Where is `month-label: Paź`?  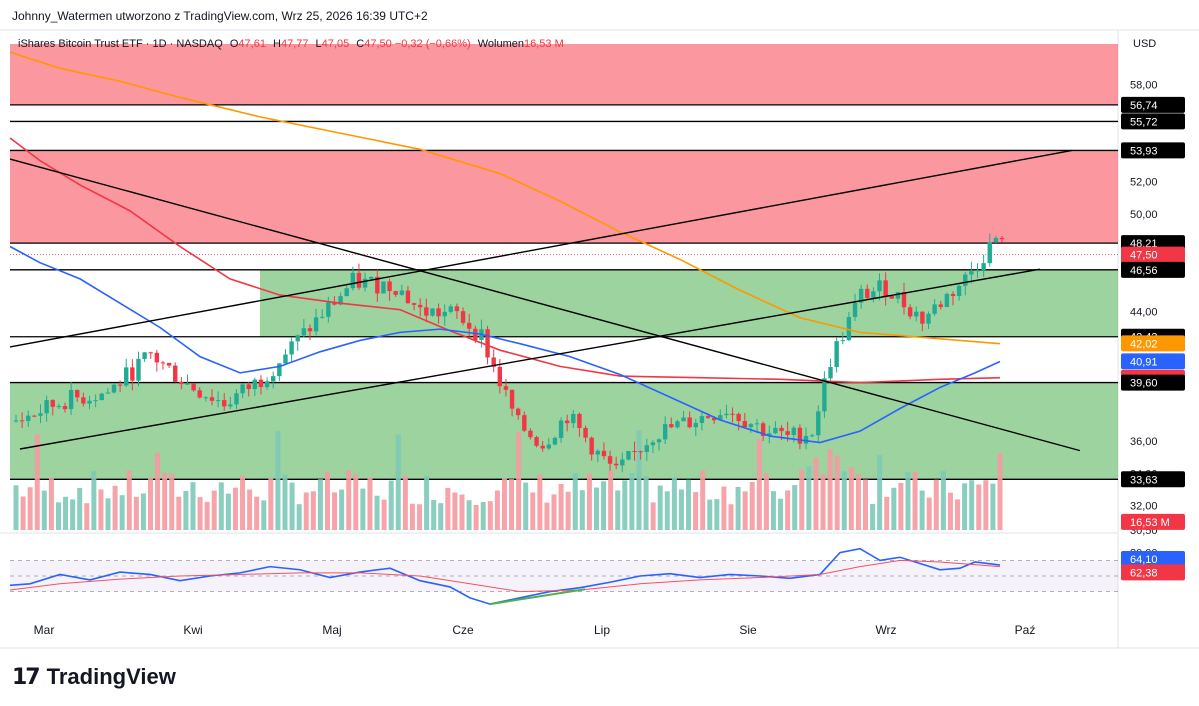
month-label: Paź is located at coordinates (1025, 630).